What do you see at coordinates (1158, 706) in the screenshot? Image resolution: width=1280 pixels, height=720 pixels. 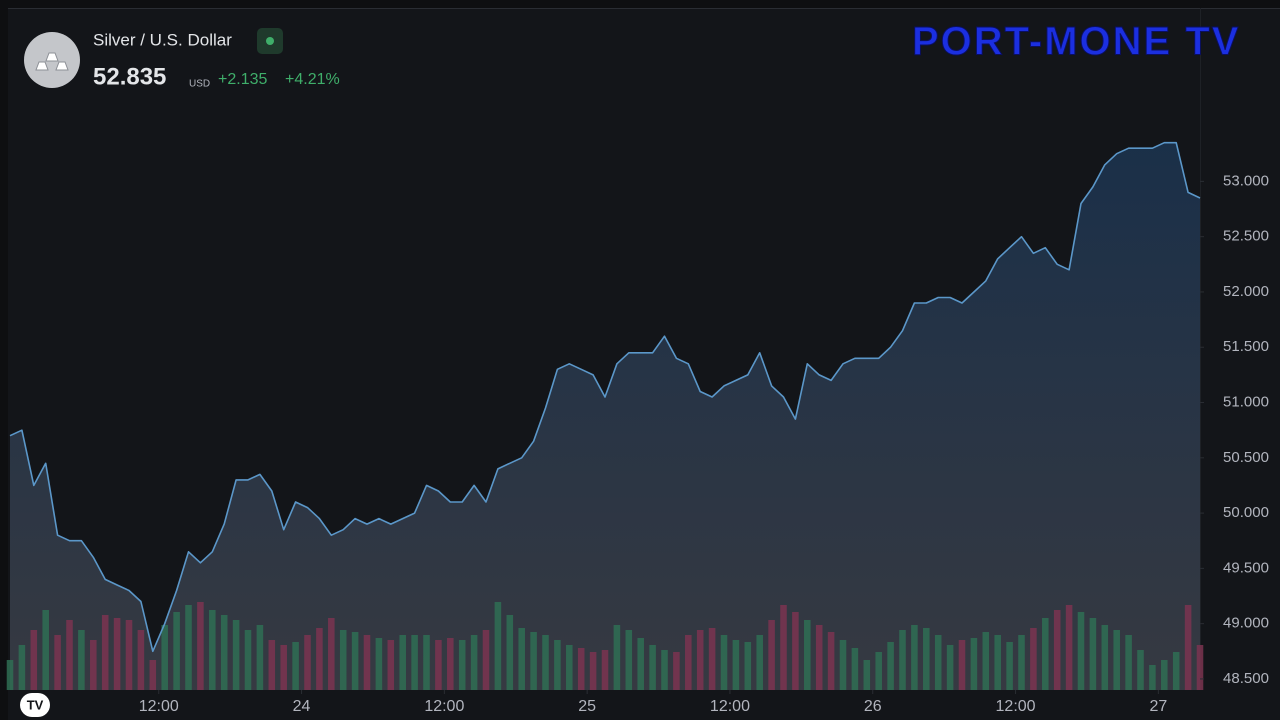 I see `x-tick-label: 27` at bounding box center [1158, 706].